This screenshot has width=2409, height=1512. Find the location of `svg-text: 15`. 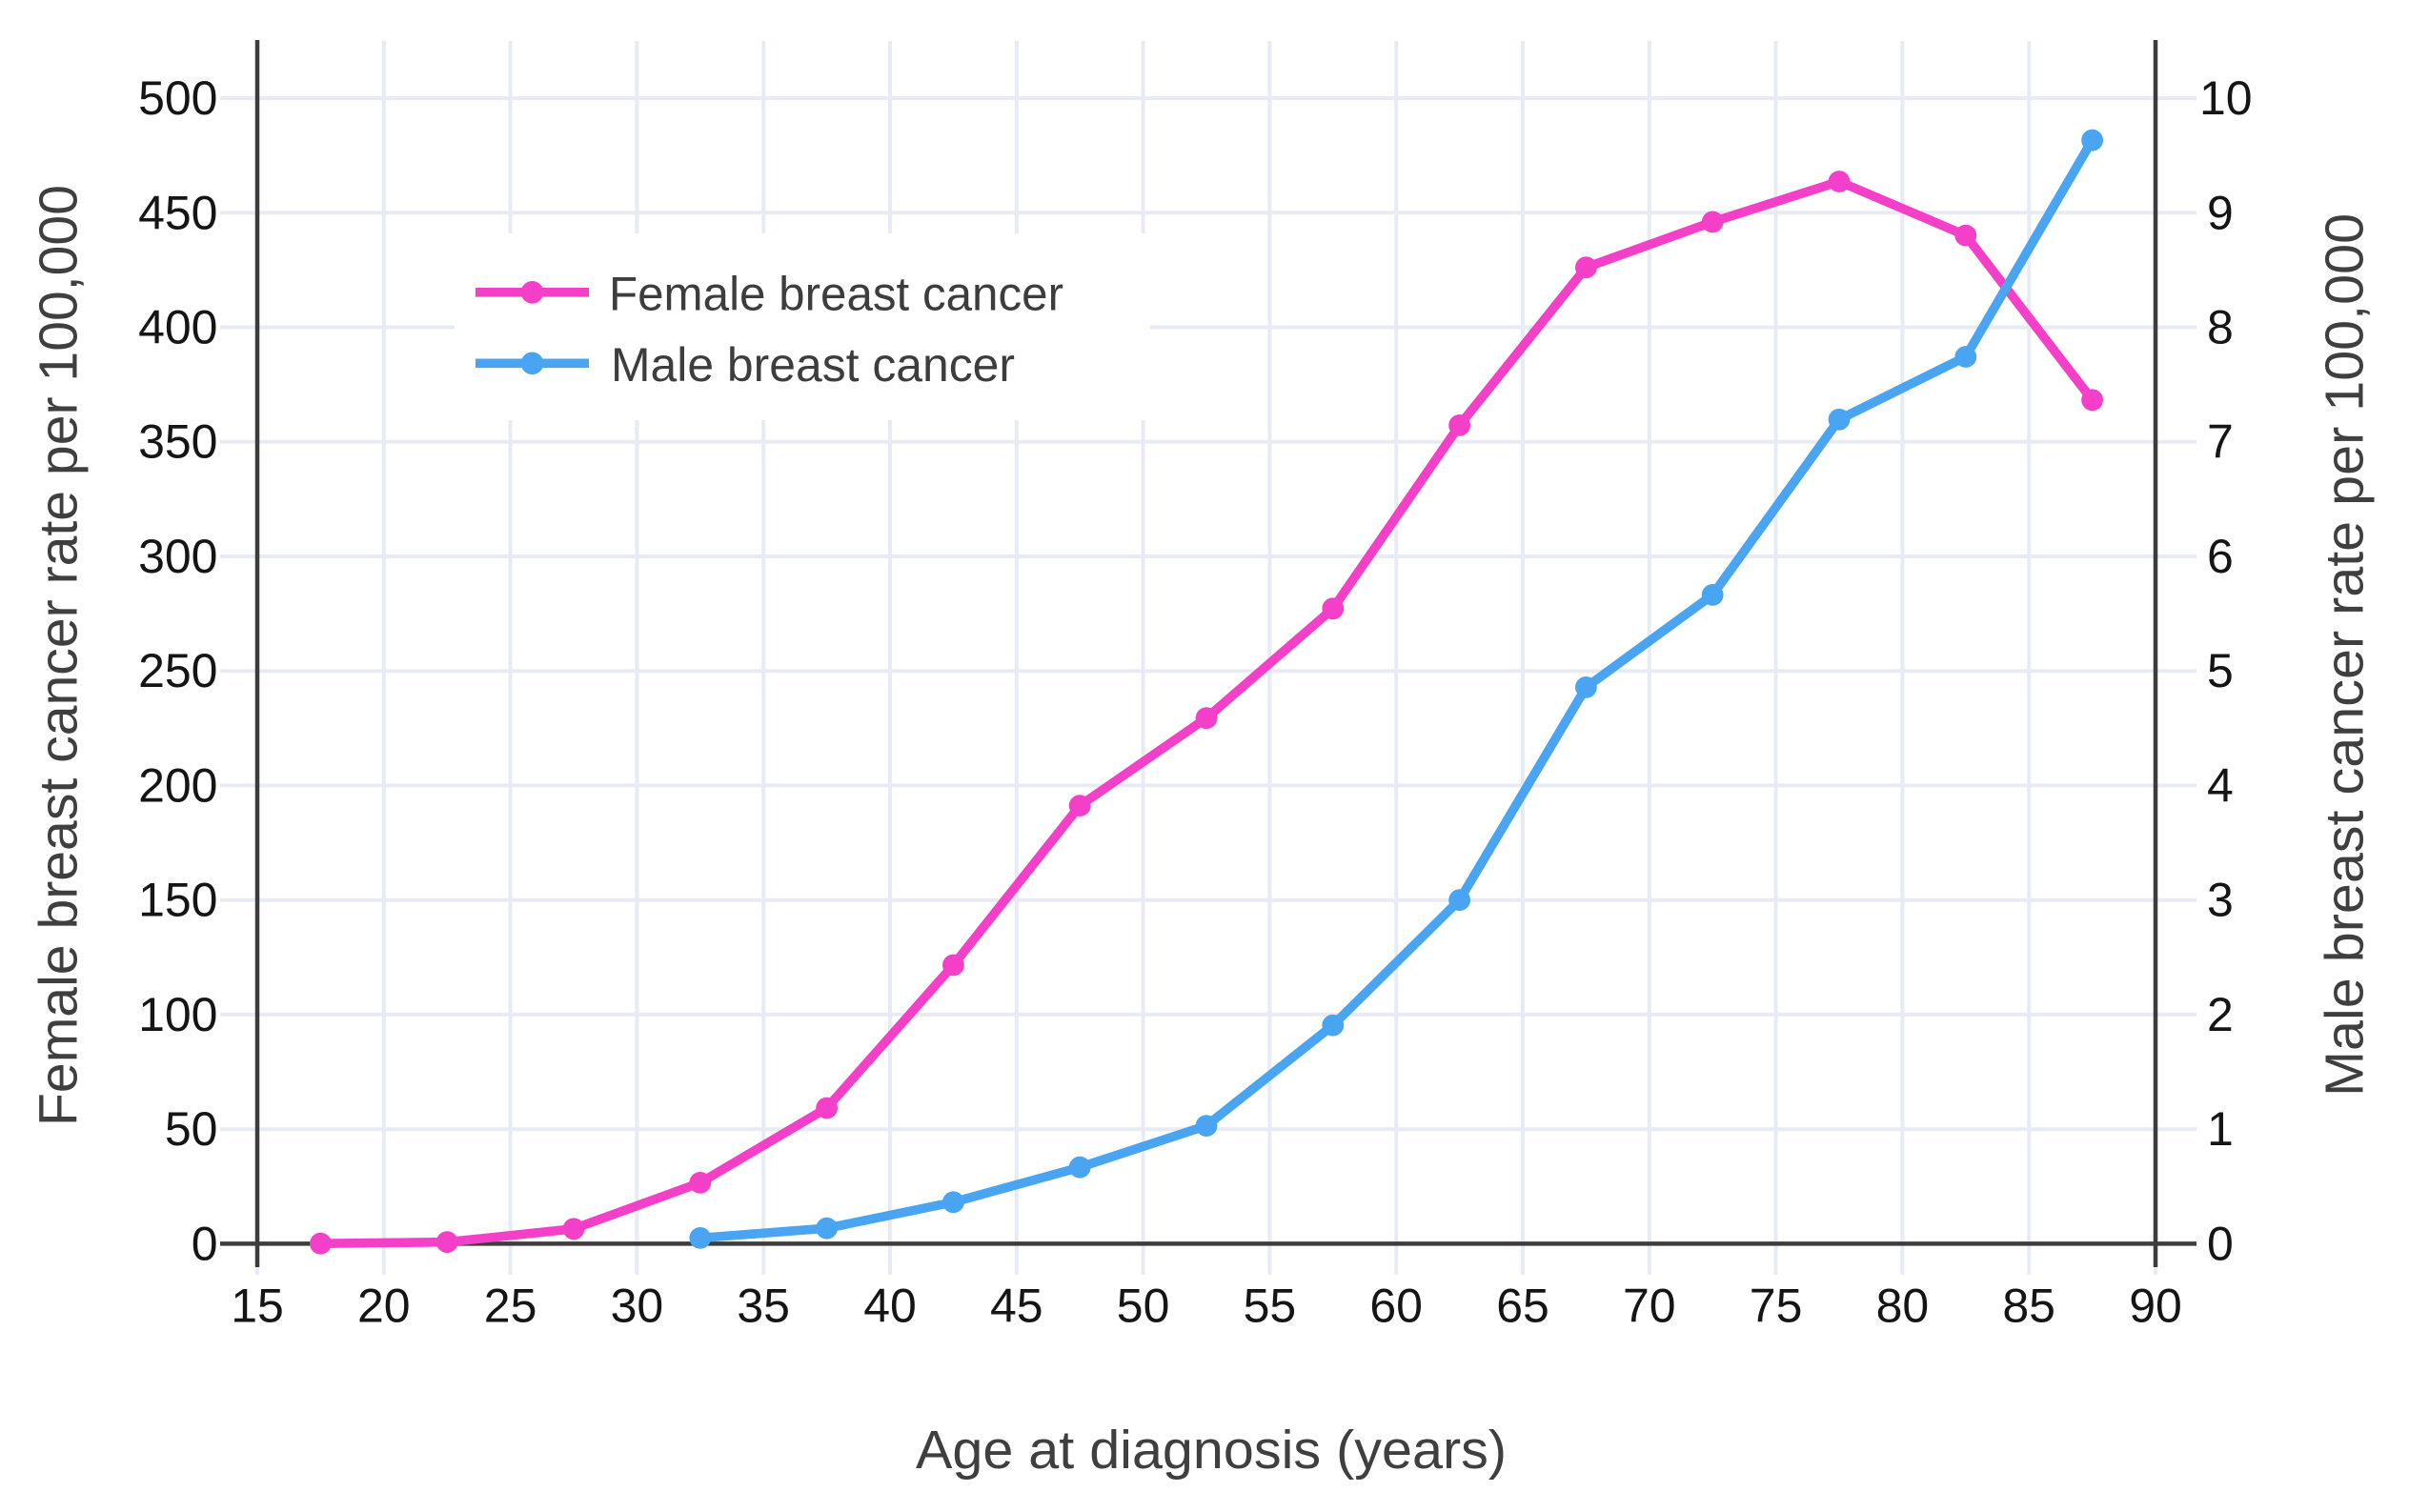

svg-text: 15 is located at coordinates (257, 1306).